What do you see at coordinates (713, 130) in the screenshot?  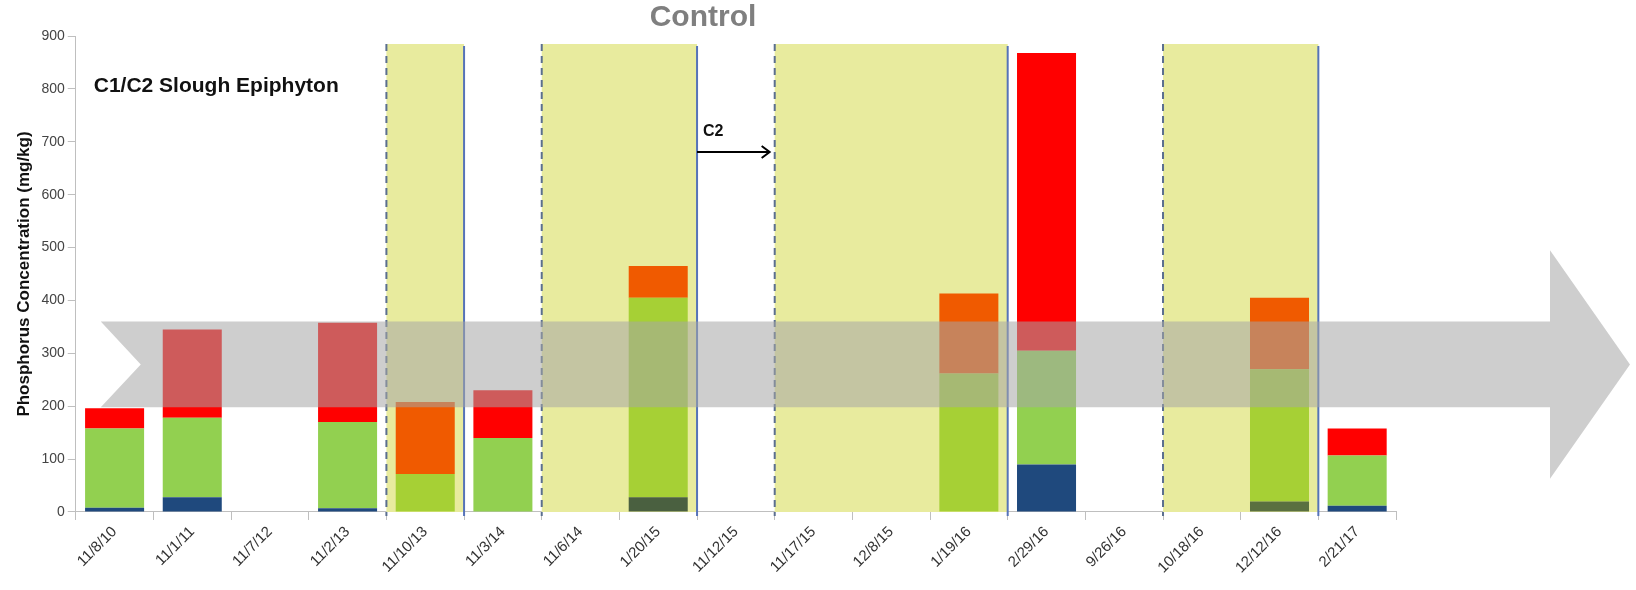 I see `annotation: C2` at bounding box center [713, 130].